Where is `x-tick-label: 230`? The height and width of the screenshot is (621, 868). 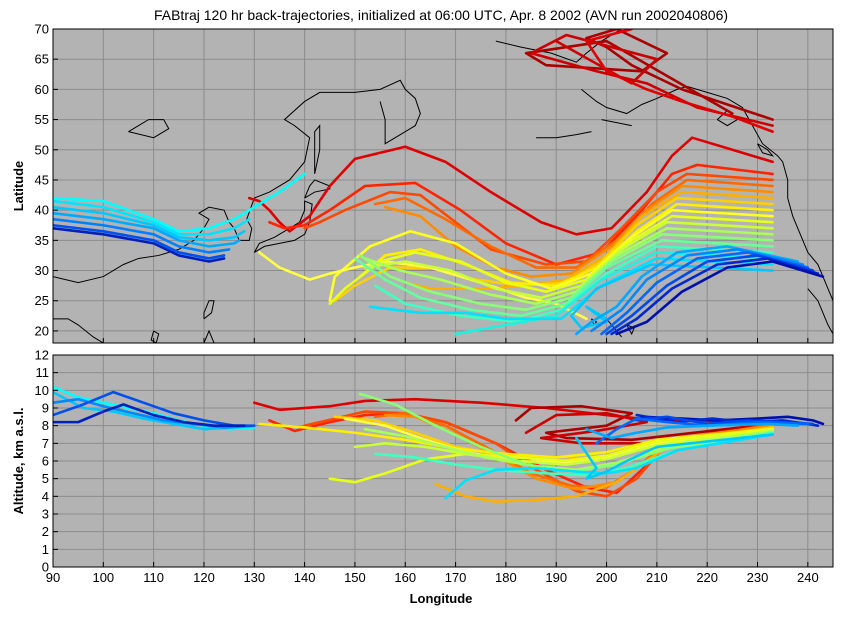
x-tick-label: 230 is located at coordinates (758, 577).